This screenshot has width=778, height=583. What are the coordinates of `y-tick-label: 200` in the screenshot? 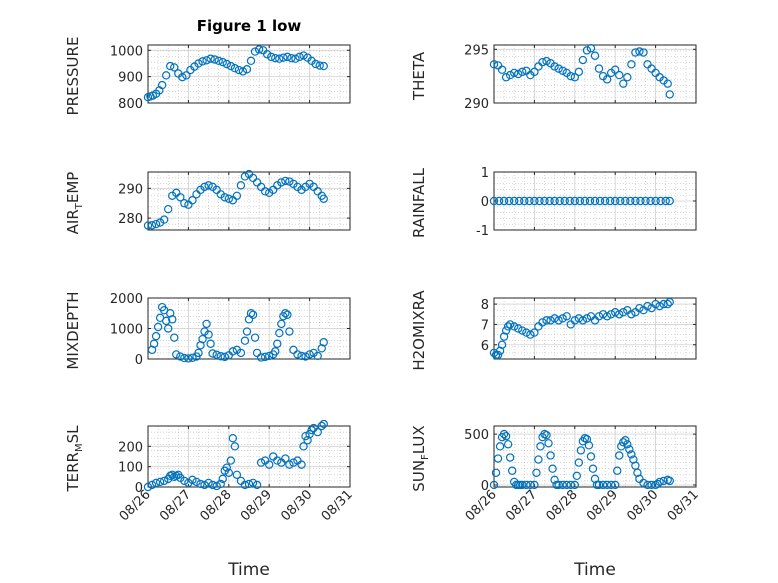 It's located at (130, 447).